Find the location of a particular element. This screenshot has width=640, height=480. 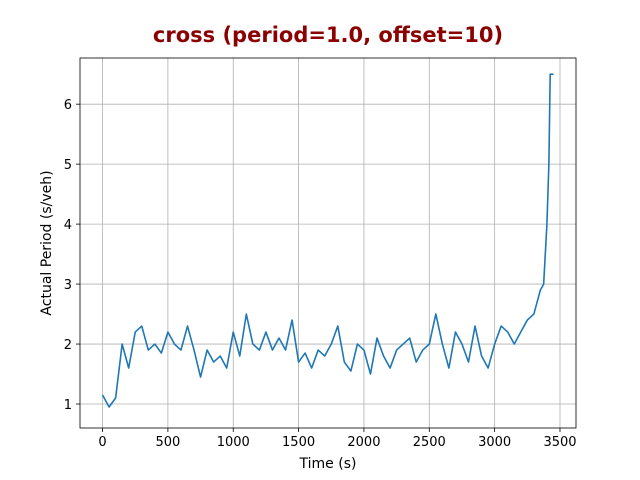

y-tick-label: 2 is located at coordinates (68, 345).